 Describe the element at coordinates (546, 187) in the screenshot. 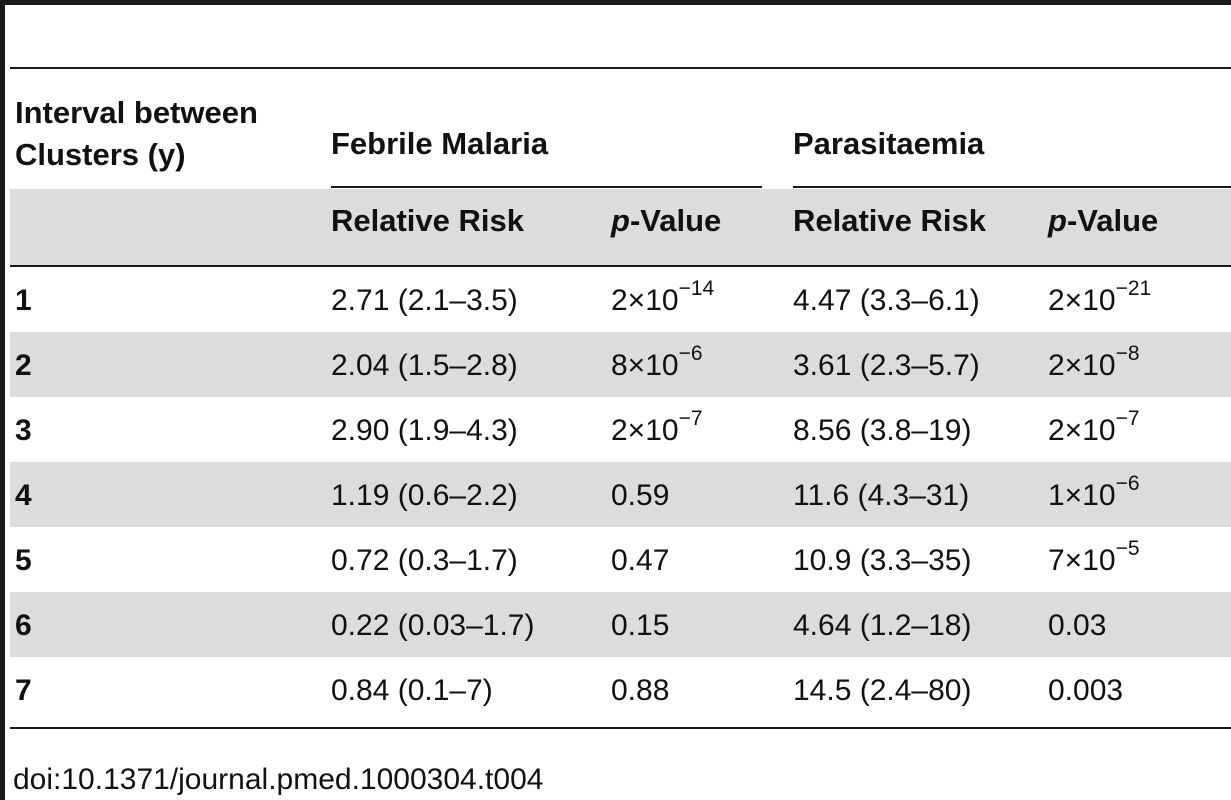

I see `febrile-malaria-underline` at that location.